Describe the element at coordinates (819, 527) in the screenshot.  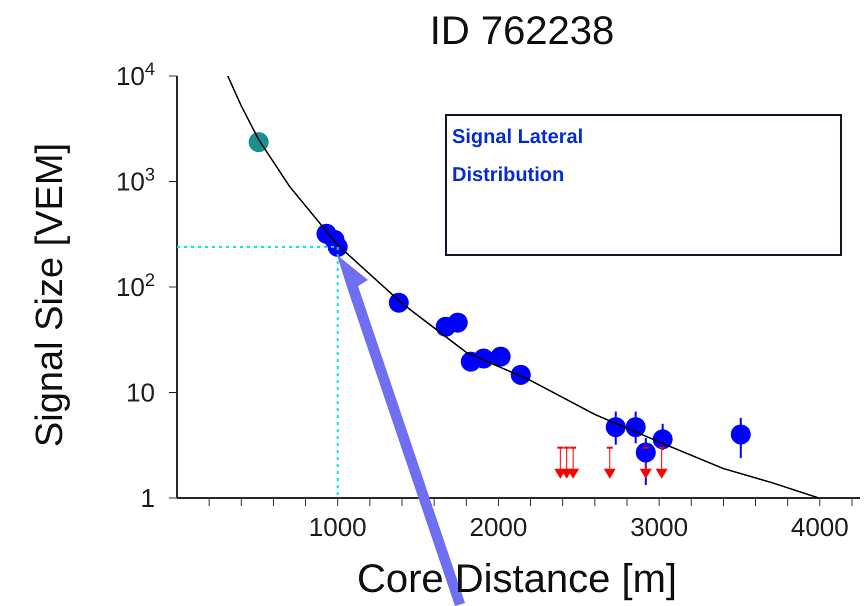
I see `x-tick-label: 4000` at that location.